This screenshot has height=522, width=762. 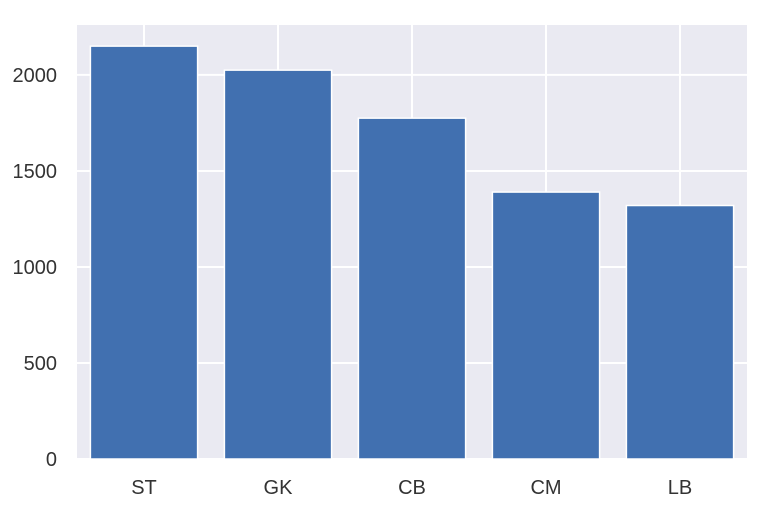 I want to click on bar-cb, so click(x=412, y=288).